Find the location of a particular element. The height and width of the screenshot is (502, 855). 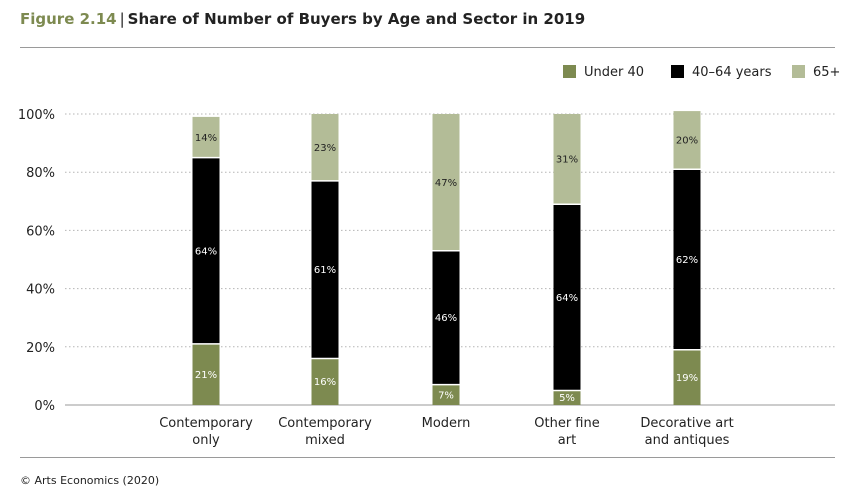

figure-label: Figure 2.14 is located at coordinates (68, 19).